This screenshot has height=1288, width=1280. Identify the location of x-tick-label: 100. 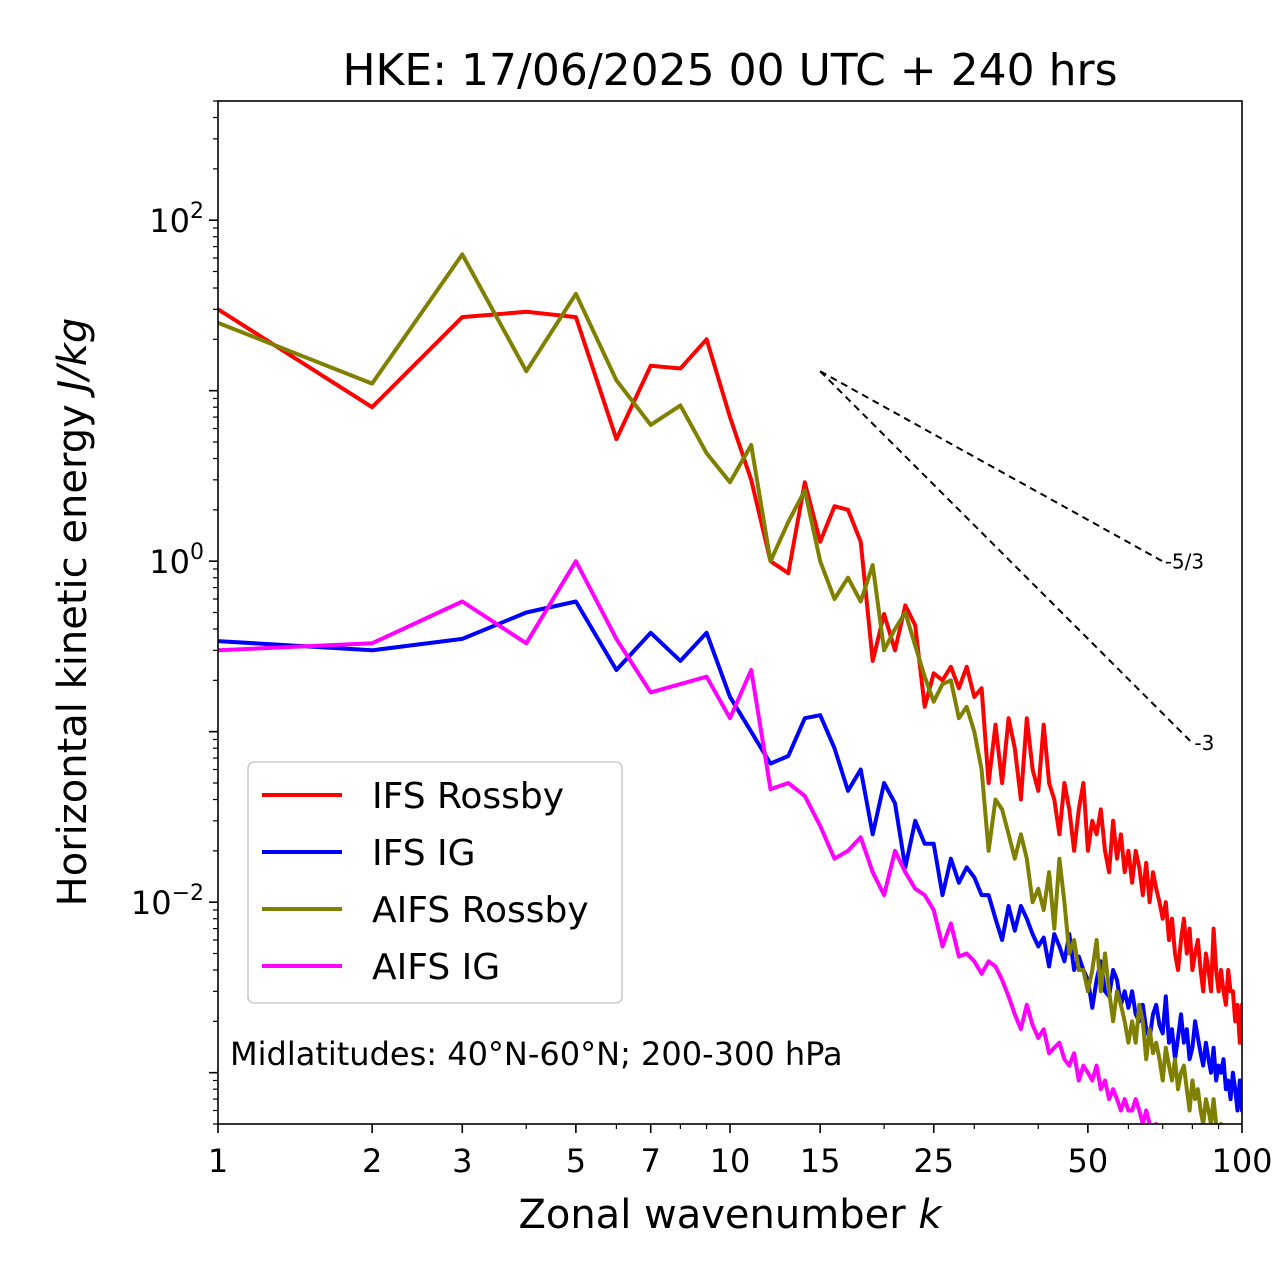
(1241, 1161).